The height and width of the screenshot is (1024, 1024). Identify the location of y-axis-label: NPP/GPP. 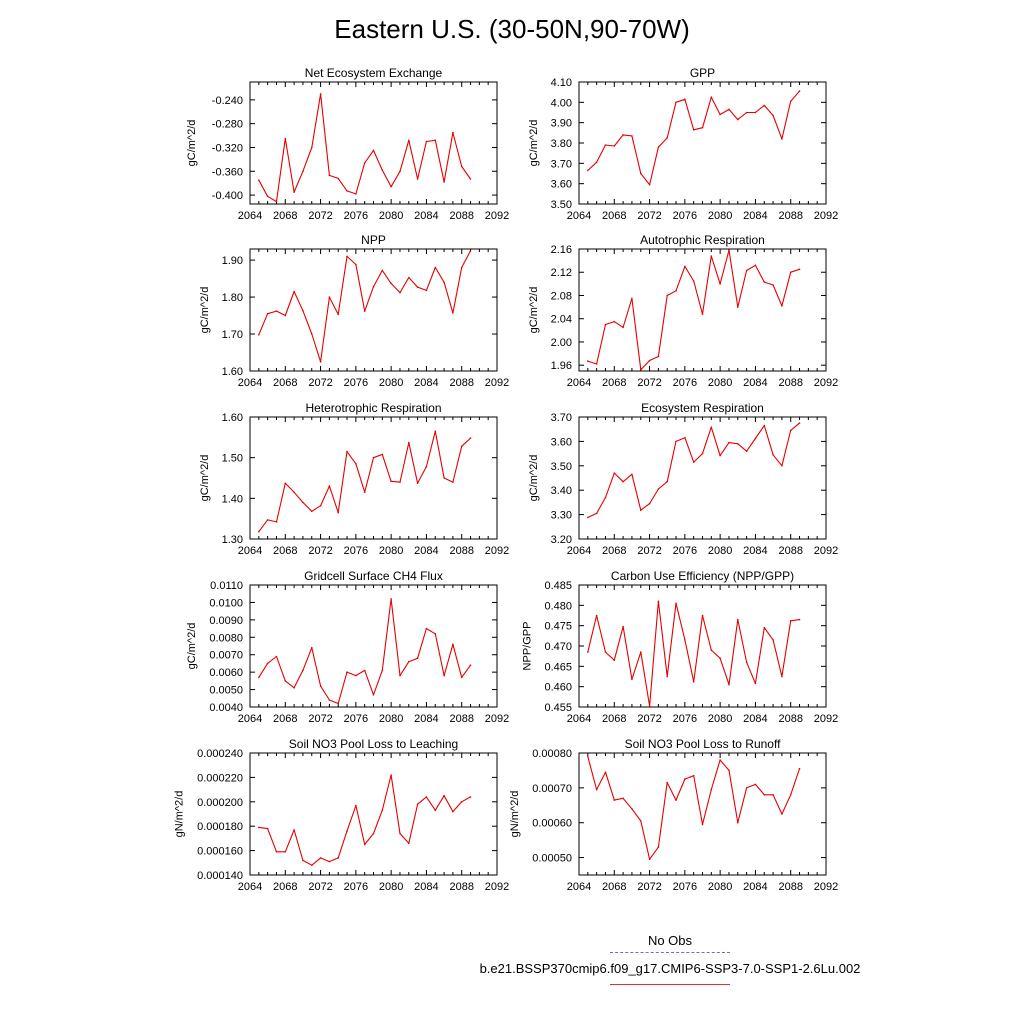
(528, 646).